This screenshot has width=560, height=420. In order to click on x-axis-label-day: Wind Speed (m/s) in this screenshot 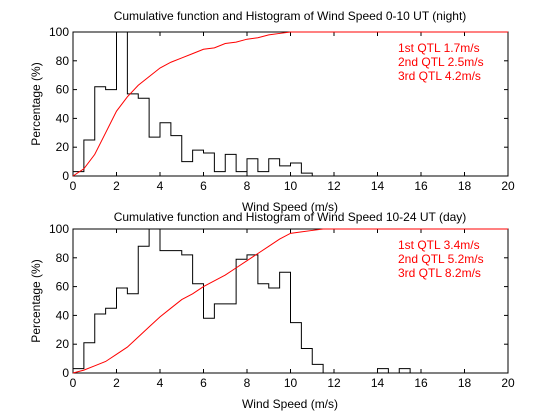, I will do `click(290, 404)`.